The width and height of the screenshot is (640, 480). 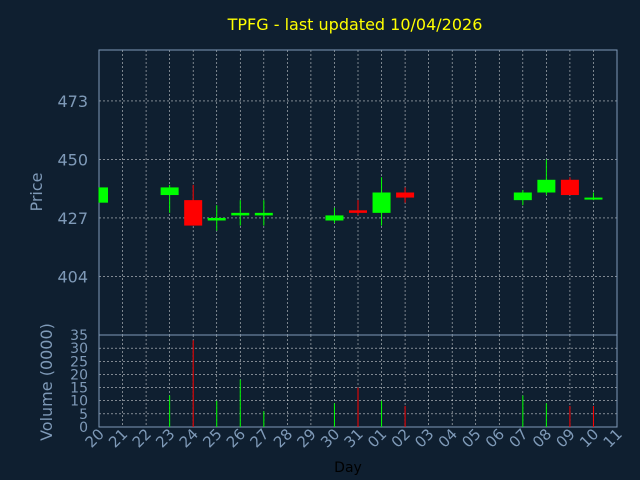 What do you see at coordinates (72, 276) in the screenshot?
I see `price-tick-label: 404` at bounding box center [72, 276].